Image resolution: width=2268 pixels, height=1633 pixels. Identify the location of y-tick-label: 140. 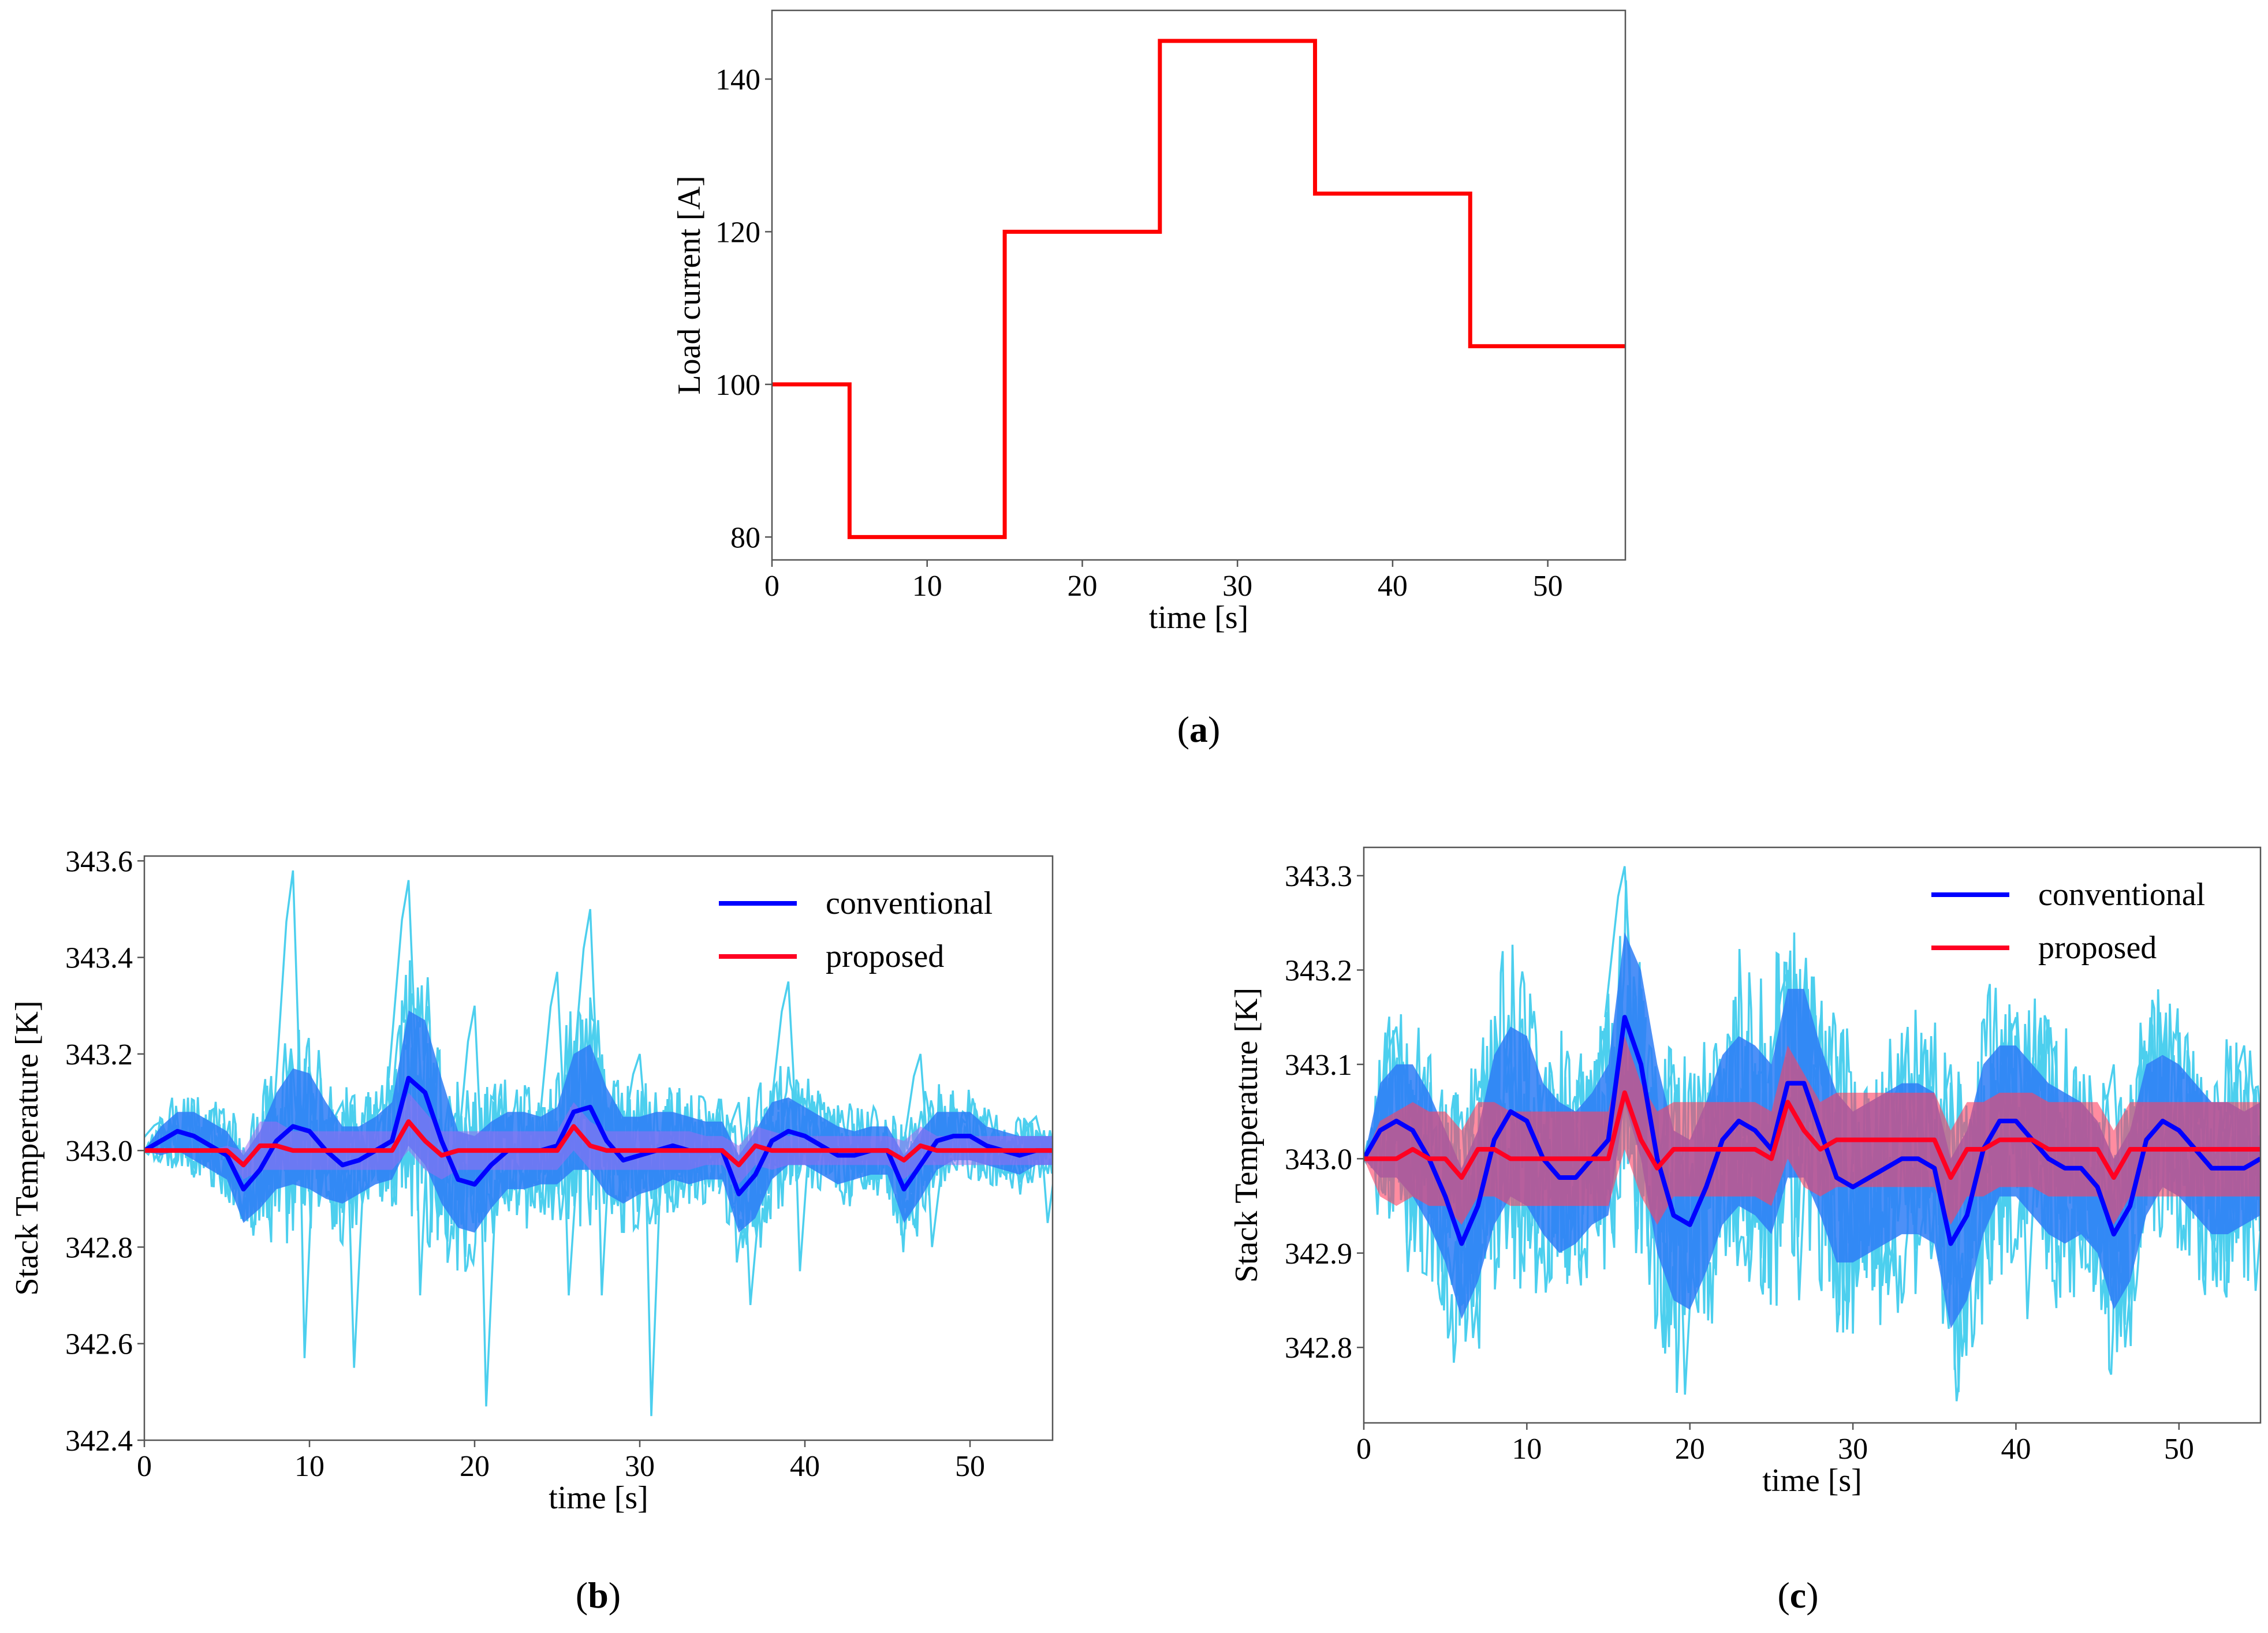
(737, 80).